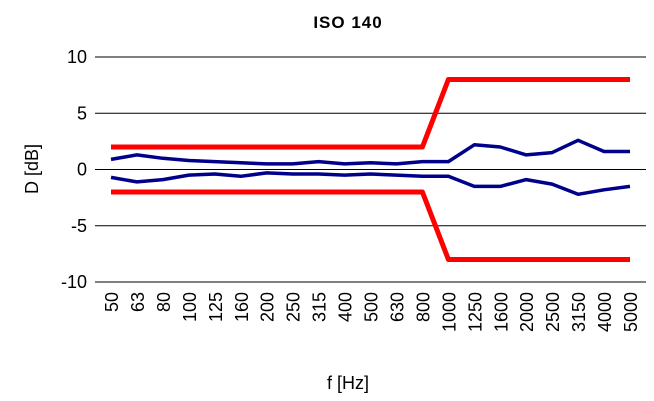 The width and height of the screenshot is (654, 401). Describe the element at coordinates (423, 307) in the screenshot. I see `x-tick-label: 800` at that location.